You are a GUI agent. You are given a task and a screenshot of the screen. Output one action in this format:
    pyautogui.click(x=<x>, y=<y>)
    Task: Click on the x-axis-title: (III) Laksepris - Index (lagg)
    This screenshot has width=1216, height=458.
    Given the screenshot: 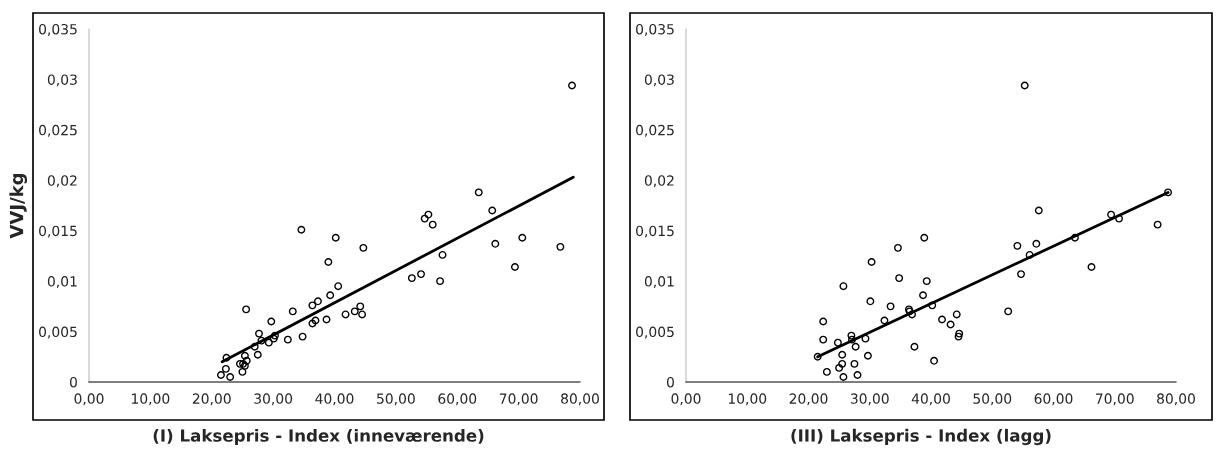 What is the action you would take?
    pyautogui.click(x=921, y=437)
    